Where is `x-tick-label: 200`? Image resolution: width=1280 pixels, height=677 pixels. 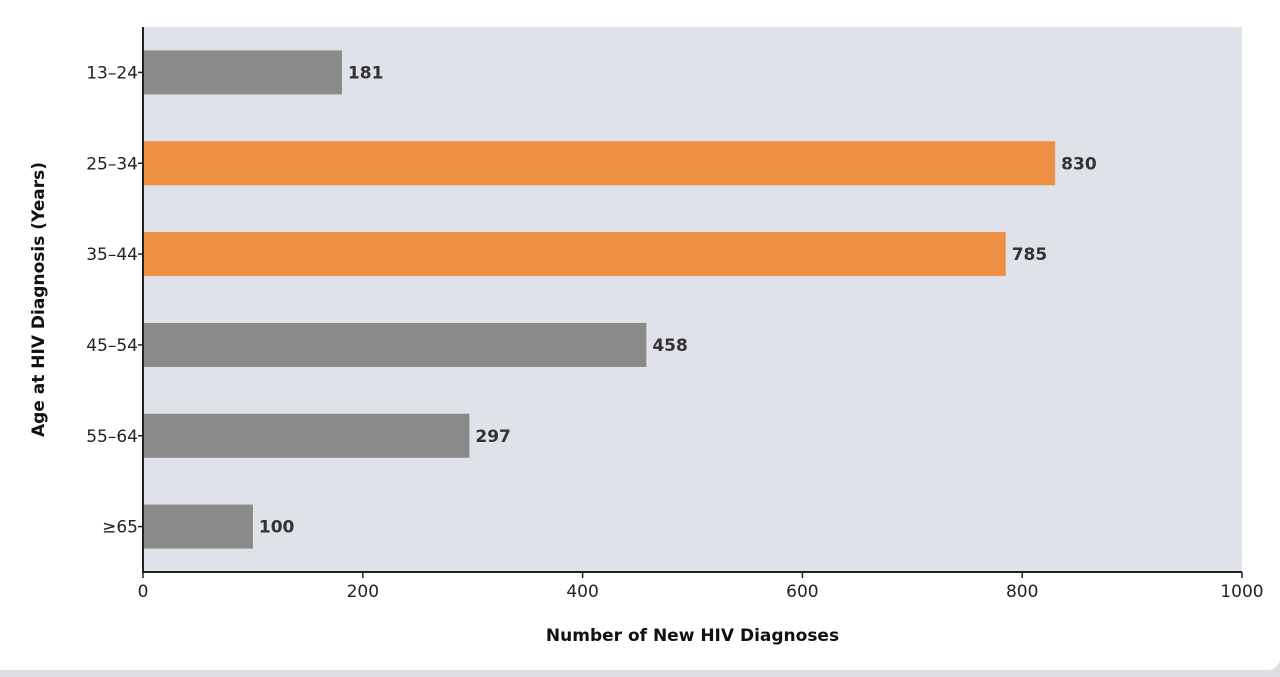 x-tick-label: 200 is located at coordinates (363, 592).